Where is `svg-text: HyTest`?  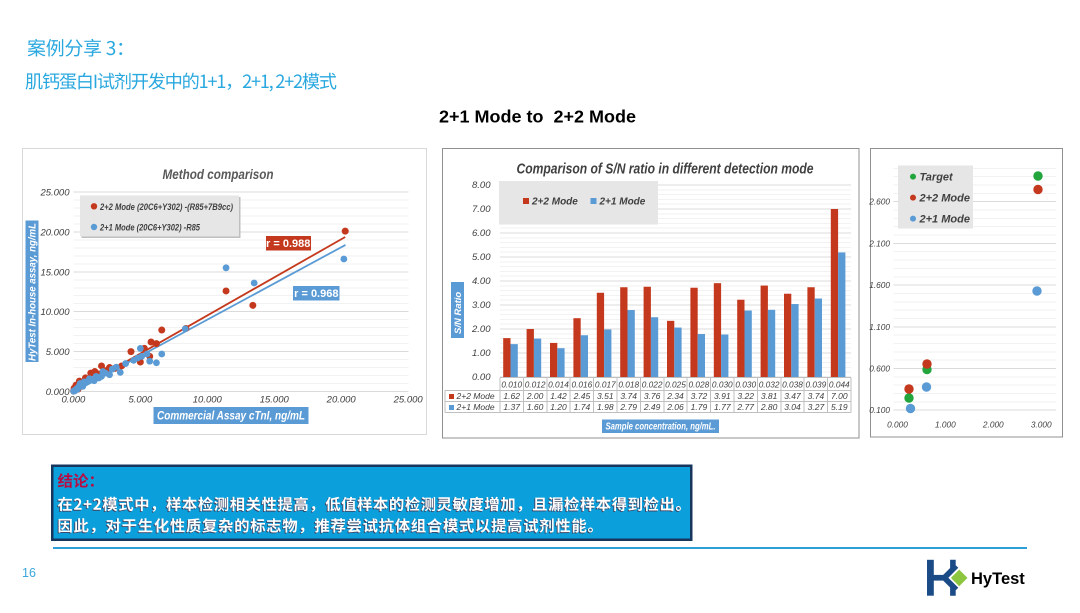
svg-text: HyTest is located at coordinates (998, 579).